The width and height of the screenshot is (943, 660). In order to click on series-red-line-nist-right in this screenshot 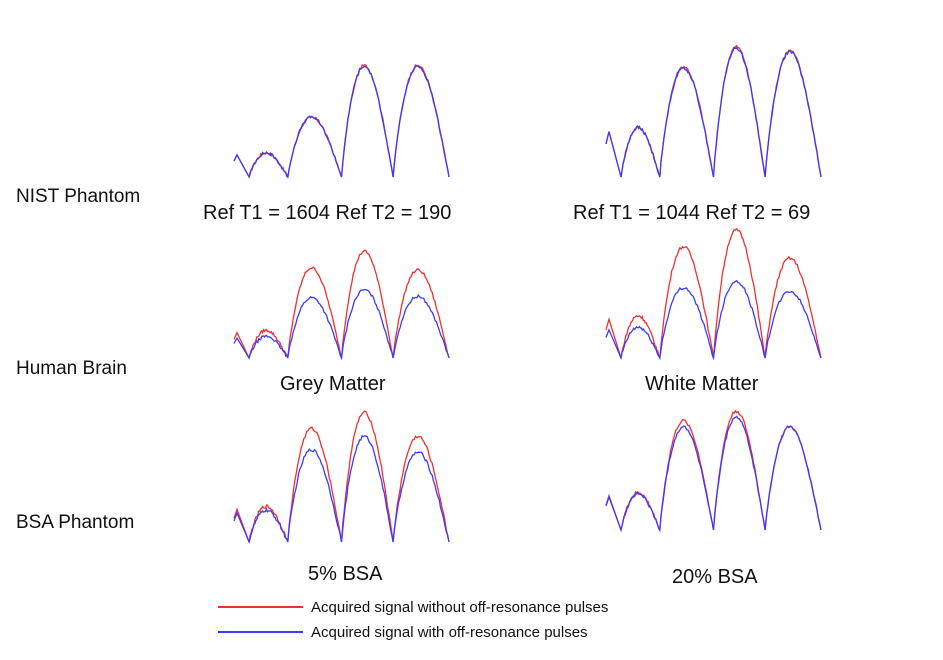, I will do `click(713, 111)`.